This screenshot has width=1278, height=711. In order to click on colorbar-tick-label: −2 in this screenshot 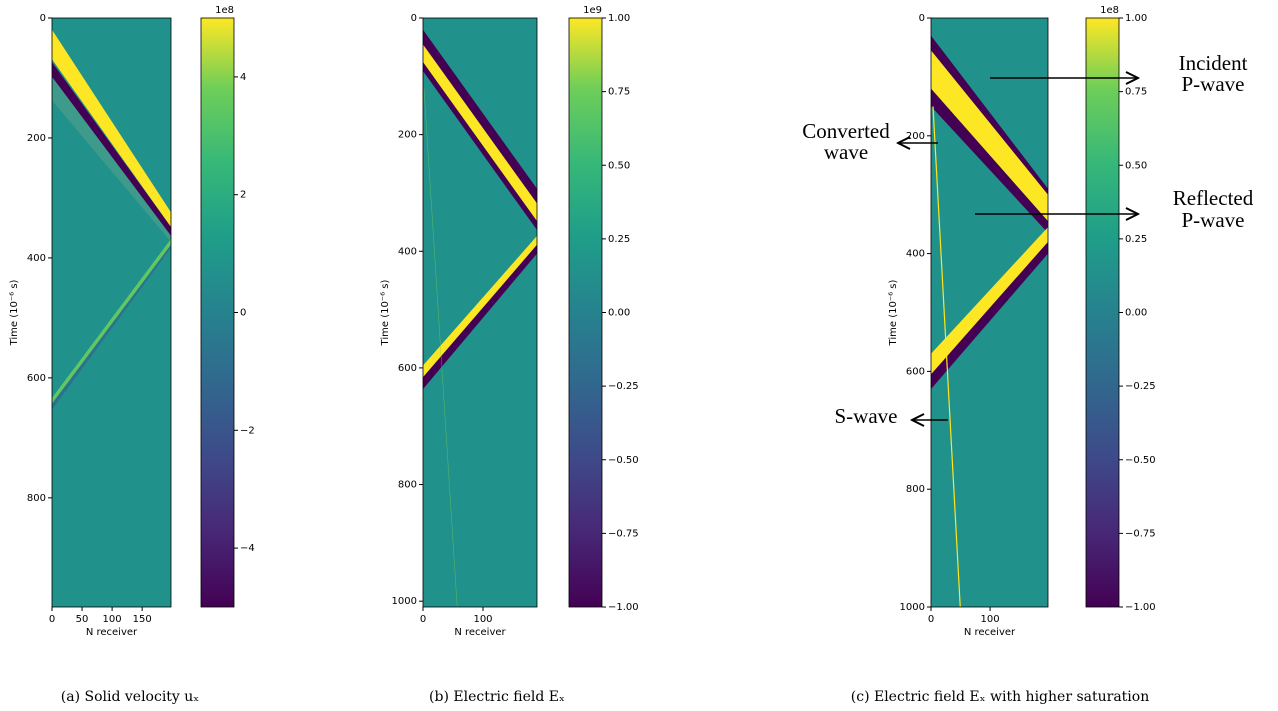, I will do `click(247, 430)`.